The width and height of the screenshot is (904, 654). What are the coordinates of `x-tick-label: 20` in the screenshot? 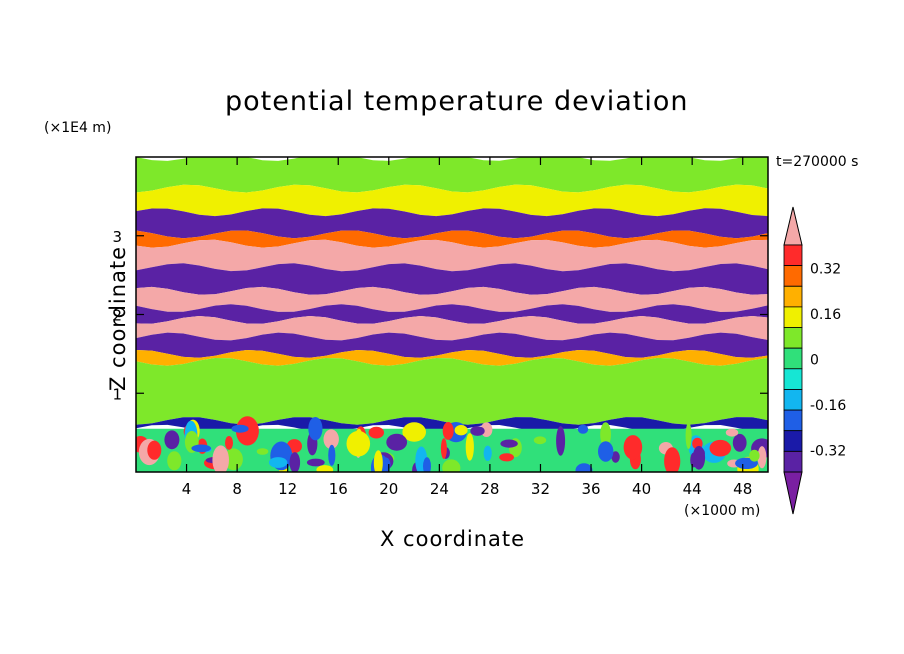 It's located at (388, 489).